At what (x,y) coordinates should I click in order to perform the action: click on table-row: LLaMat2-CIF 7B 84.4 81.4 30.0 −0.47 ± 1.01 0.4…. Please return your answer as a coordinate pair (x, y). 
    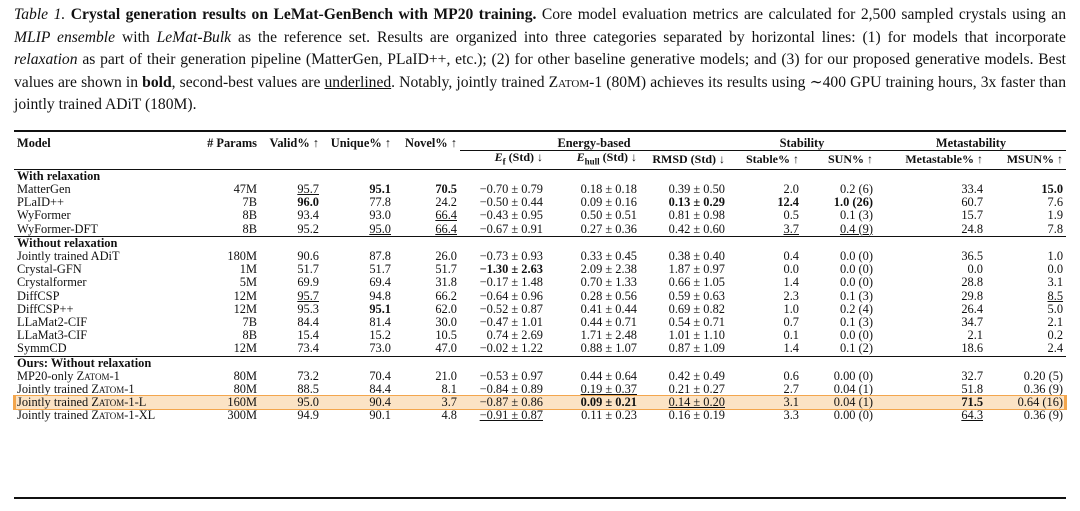
    Looking at the image, I should click on (540, 322).